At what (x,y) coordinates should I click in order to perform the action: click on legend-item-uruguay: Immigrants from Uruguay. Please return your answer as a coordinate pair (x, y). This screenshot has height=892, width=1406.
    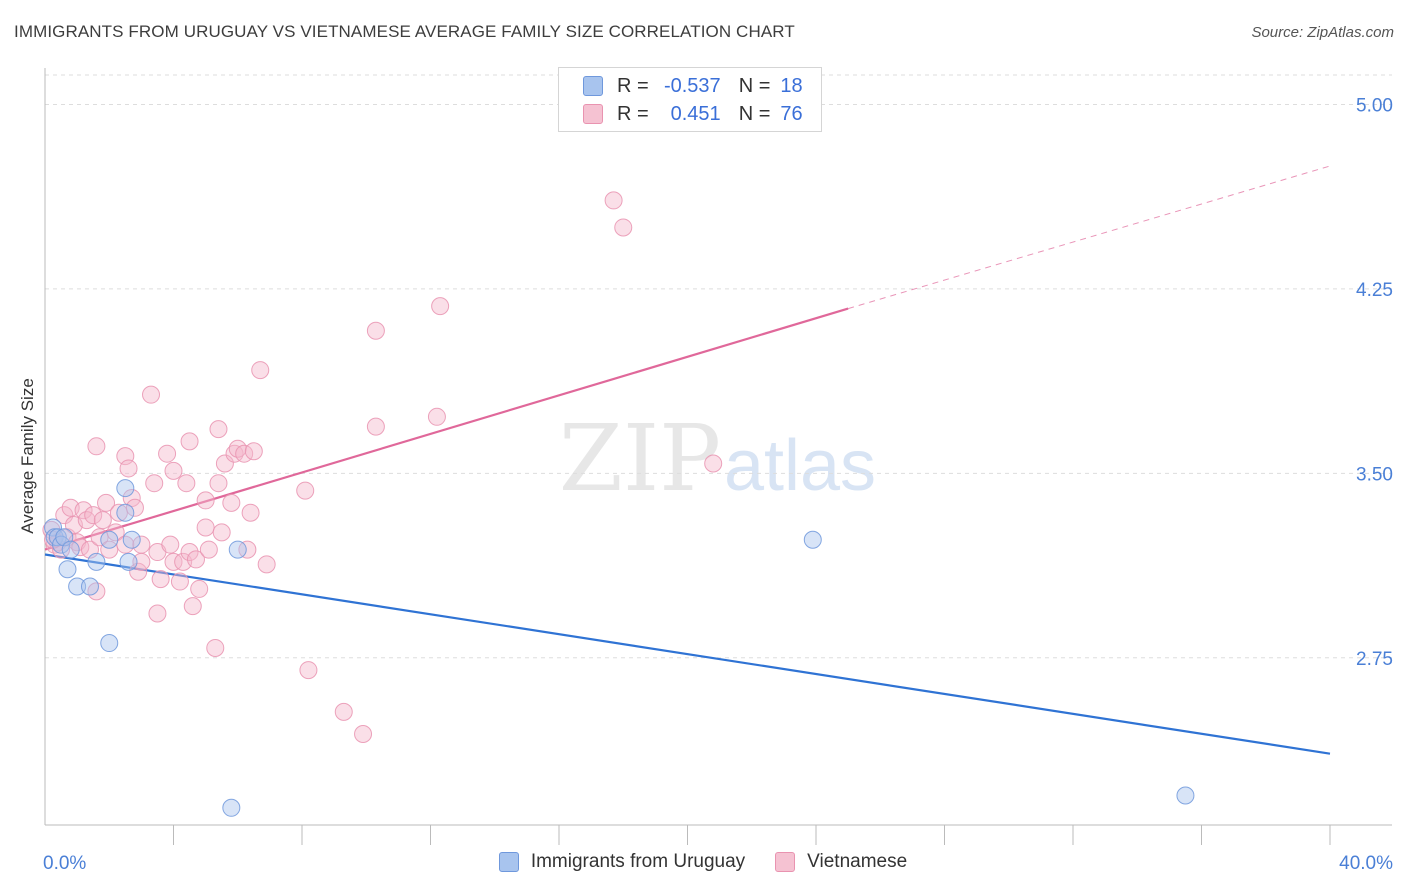
    Looking at the image, I should click on (622, 862).